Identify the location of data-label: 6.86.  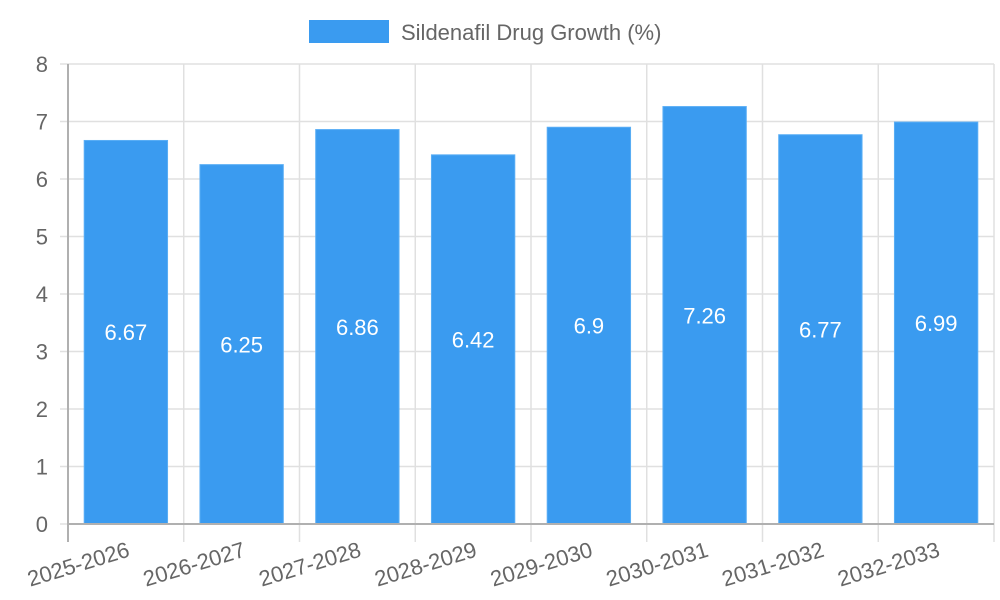
(357, 327).